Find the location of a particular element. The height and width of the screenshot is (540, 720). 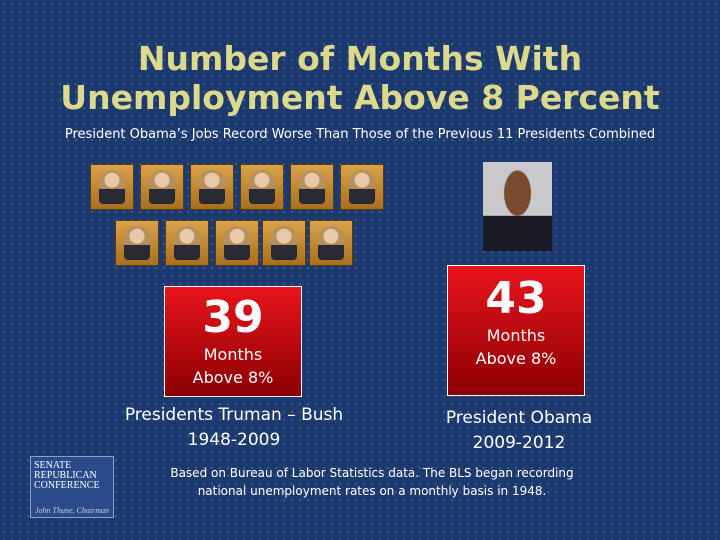

logo-line: REPUBLICAN is located at coordinates (65, 475).